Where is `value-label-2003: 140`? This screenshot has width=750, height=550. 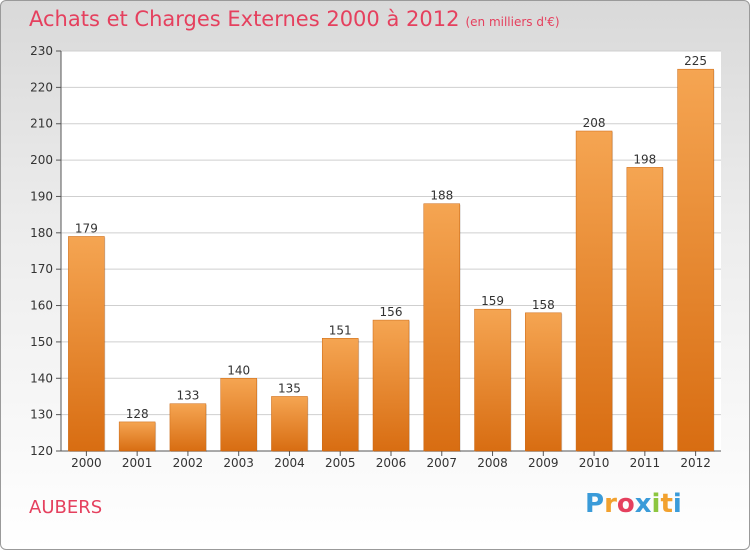
value-label-2003: 140 is located at coordinates (238, 370).